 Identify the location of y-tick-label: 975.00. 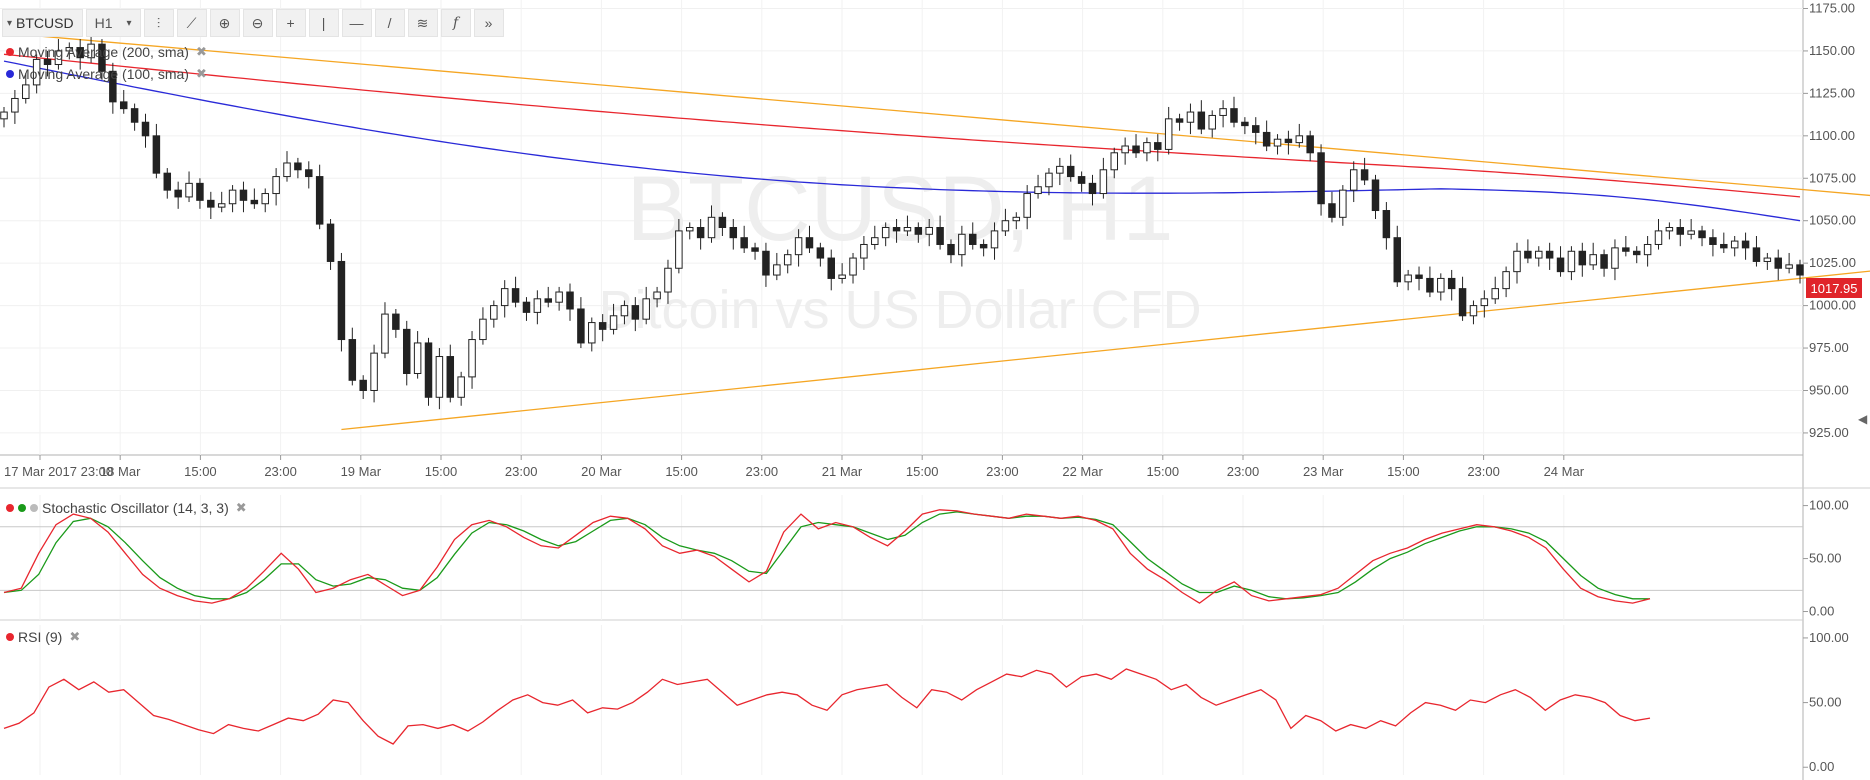
(1829, 347).